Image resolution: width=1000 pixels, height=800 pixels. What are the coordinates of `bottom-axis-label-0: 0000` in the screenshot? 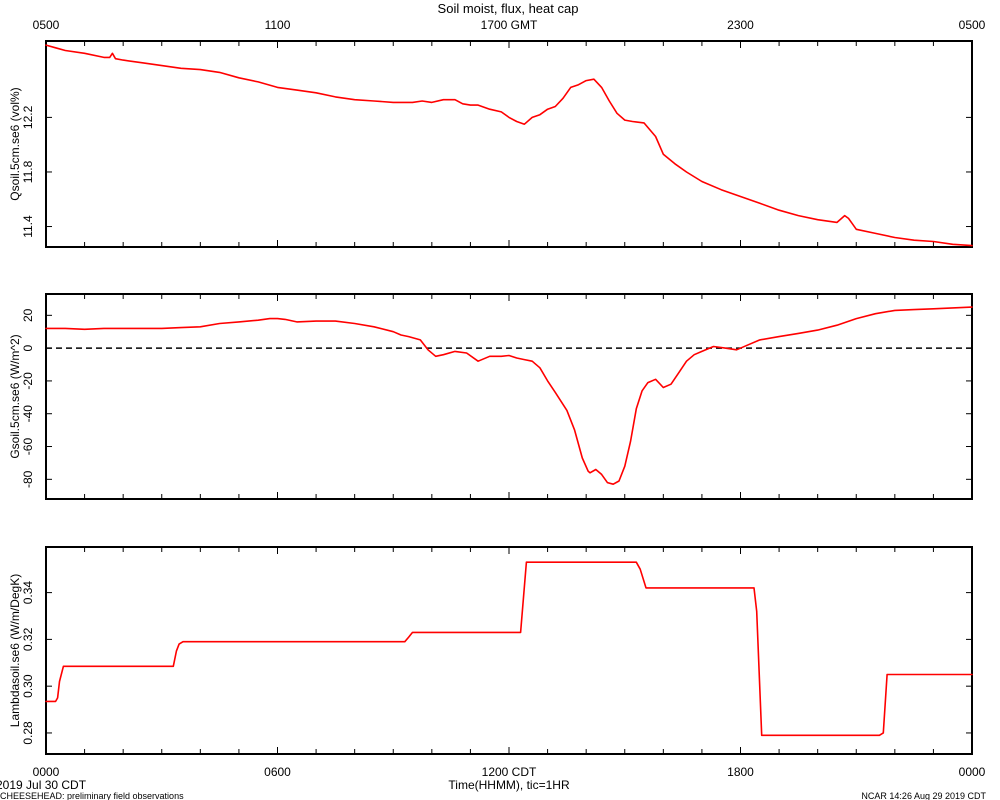 It's located at (46, 772).